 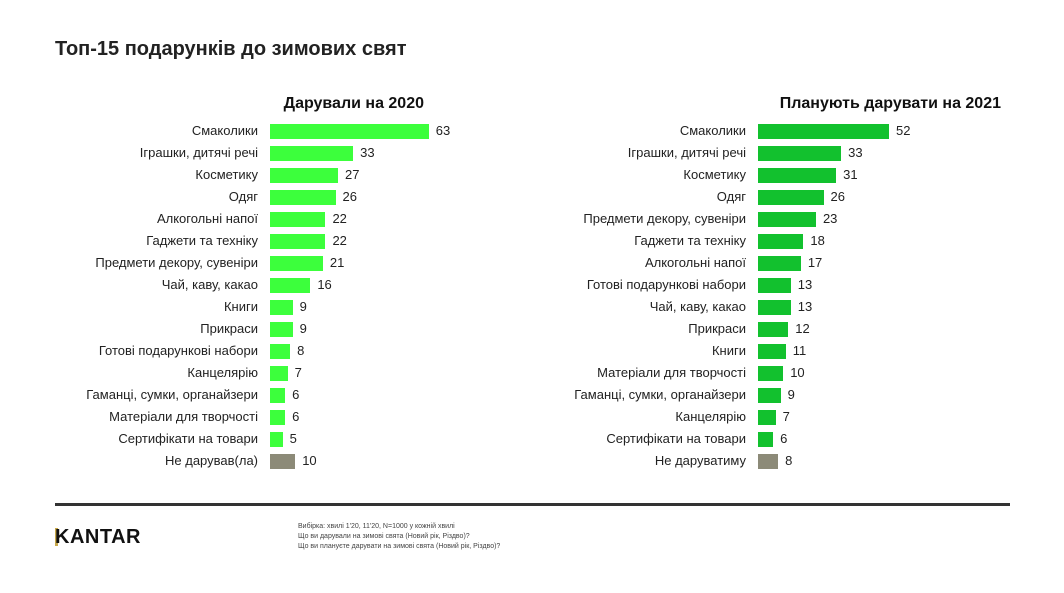 I want to click on bar-row: Іграшки, дитячі речі 33, so click(x=532, y=154).